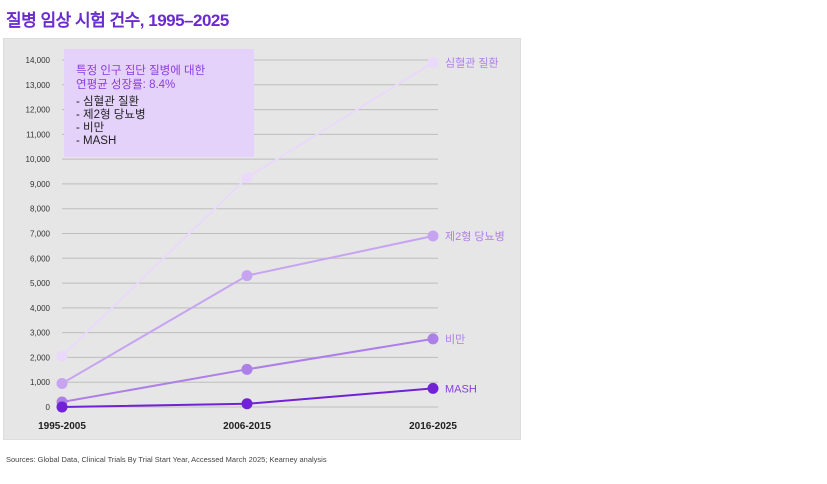 The height and width of the screenshot is (484, 827). I want to click on y-tick-label: 14,000, so click(38, 60).